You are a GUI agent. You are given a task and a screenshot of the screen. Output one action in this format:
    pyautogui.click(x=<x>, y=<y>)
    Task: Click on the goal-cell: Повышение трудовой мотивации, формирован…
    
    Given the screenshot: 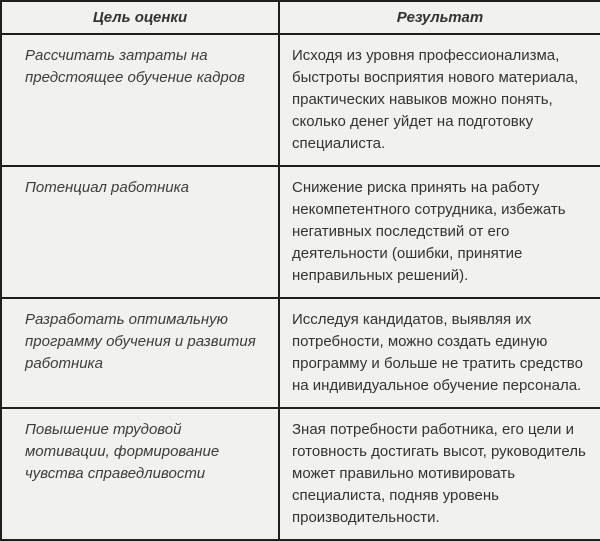 What is the action you would take?
    pyautogui.click(x=140, y=474)
    